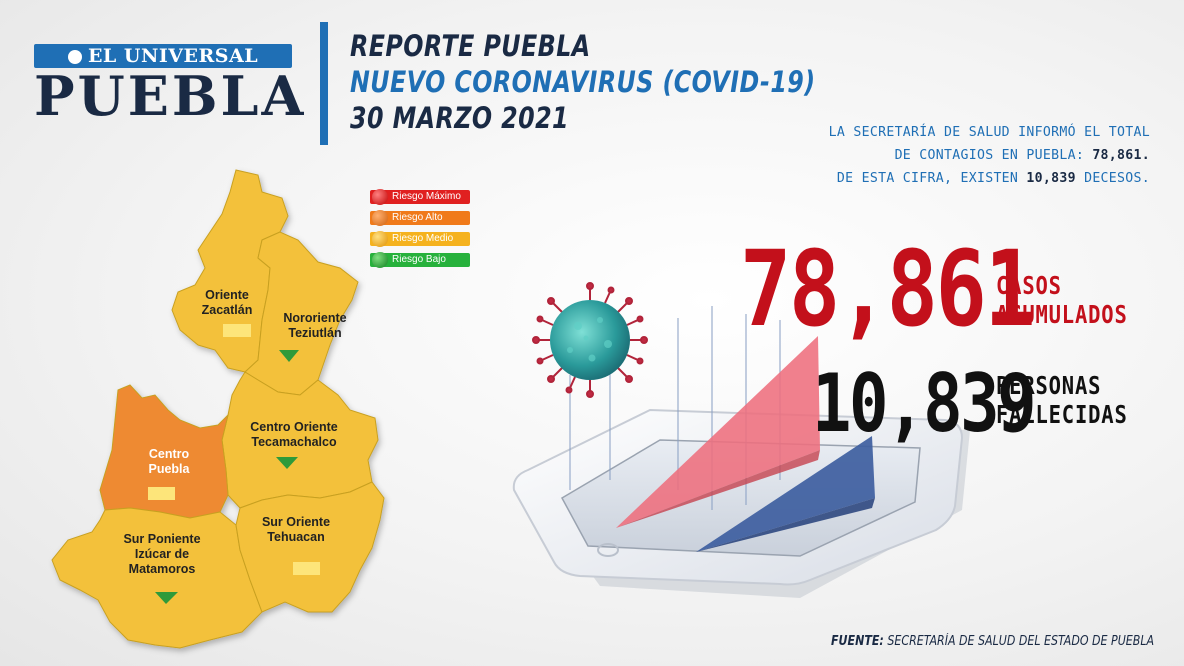 This screenshot has height=666, width=1184. I want to click on region-label-tehuacan: Sur Oriente Tehuacan, so click(296, 529).